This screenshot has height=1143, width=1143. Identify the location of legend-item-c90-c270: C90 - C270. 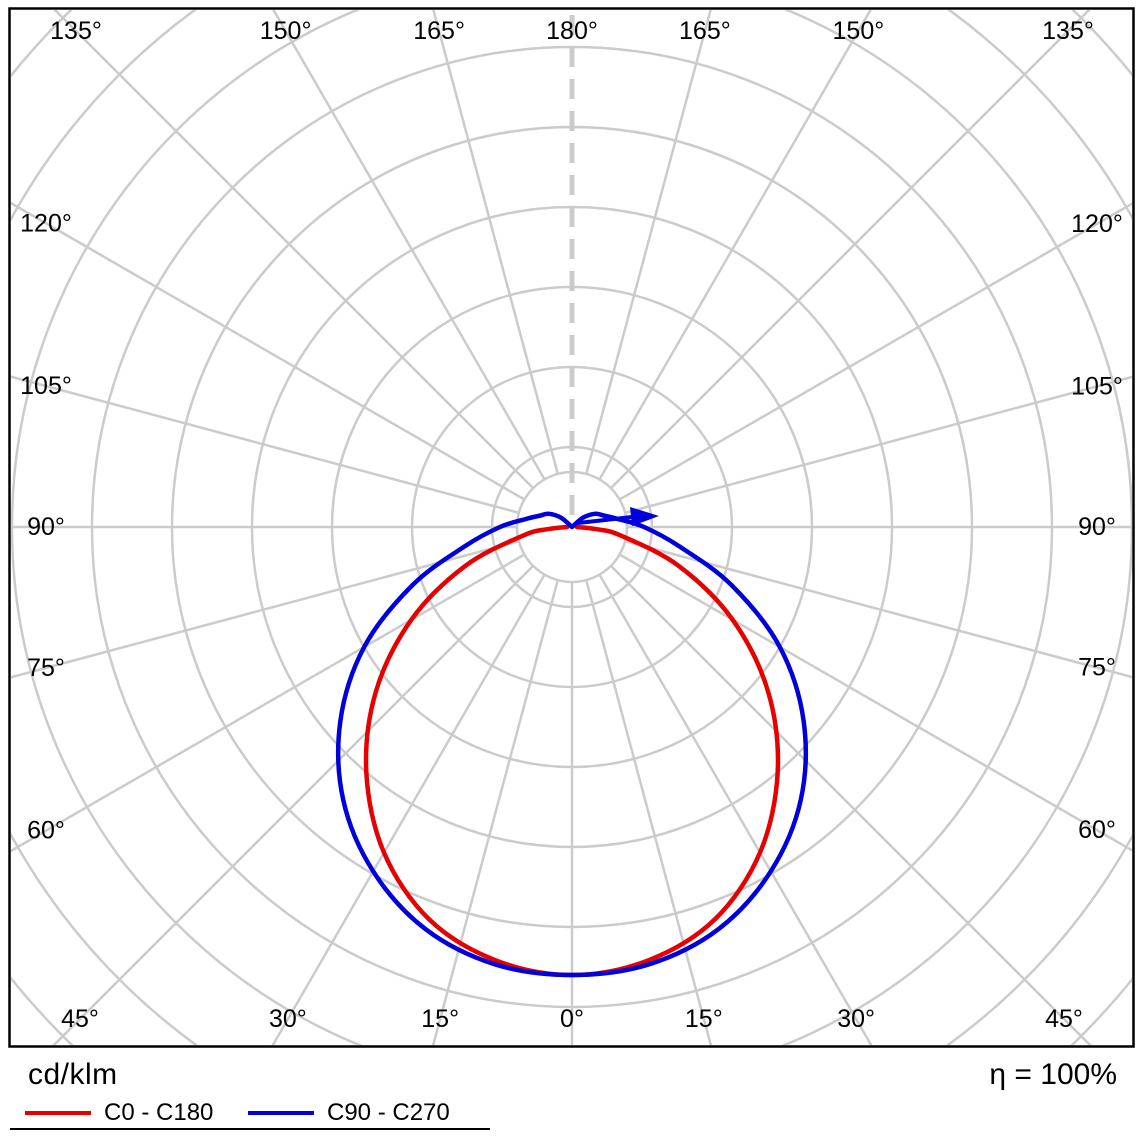
(349, 1113).